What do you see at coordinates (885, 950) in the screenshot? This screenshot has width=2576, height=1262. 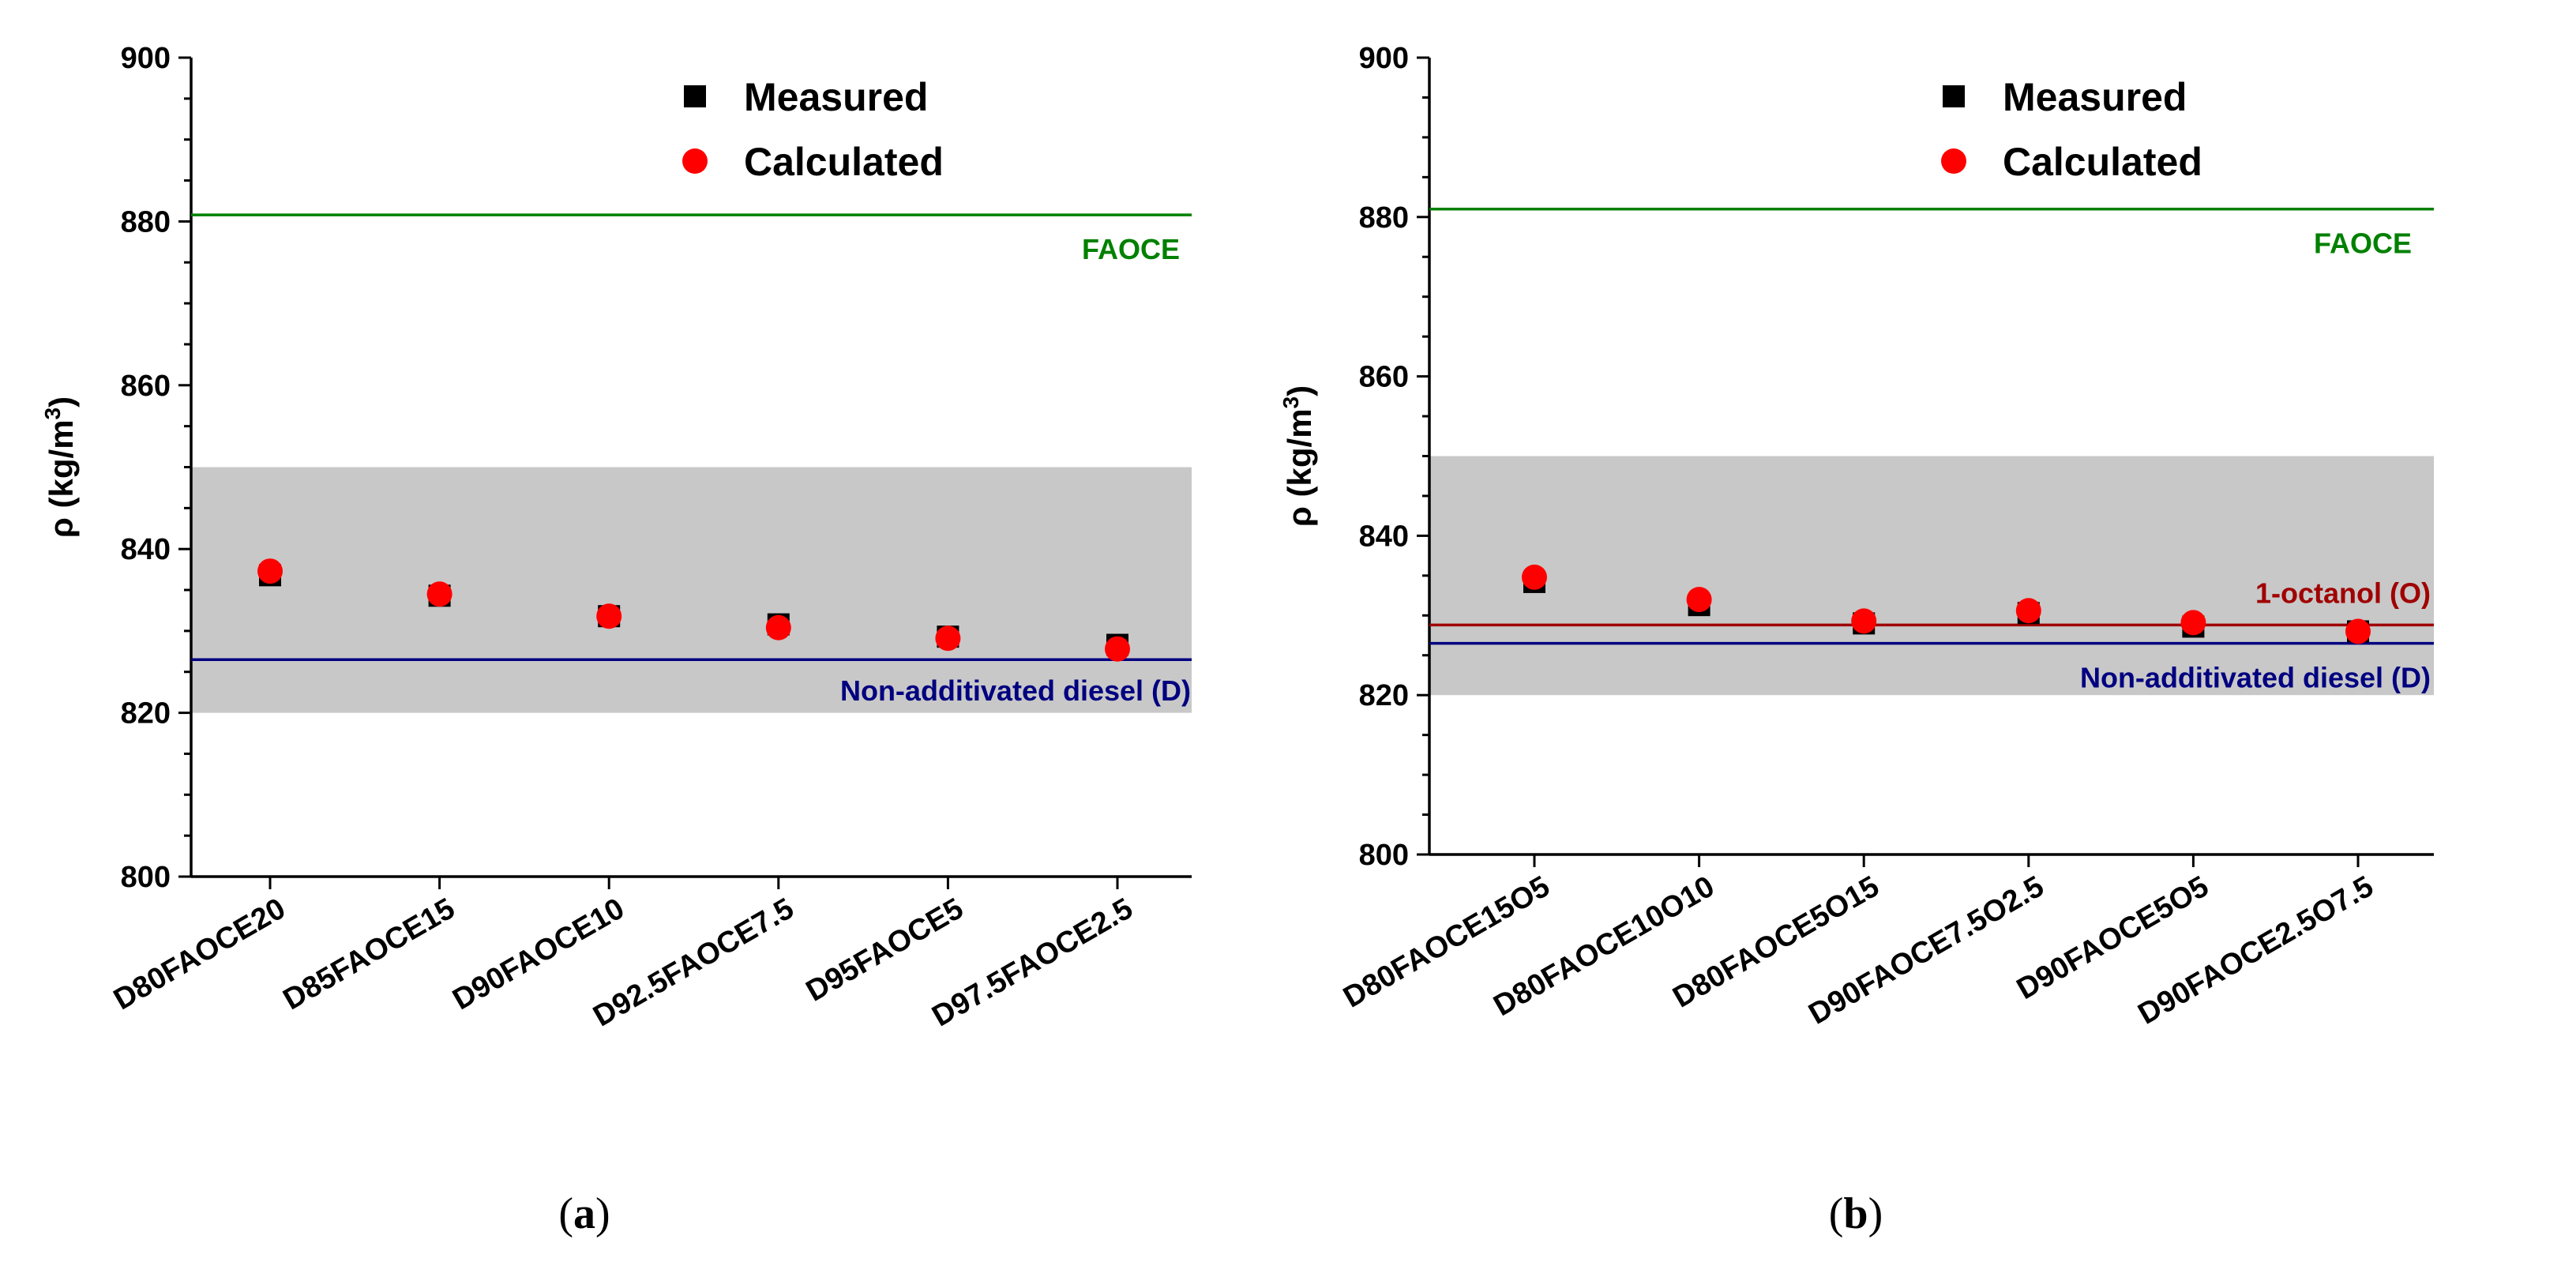 I see `x-tick-label: D95FAOCE5` at bounding box center [885, 950].